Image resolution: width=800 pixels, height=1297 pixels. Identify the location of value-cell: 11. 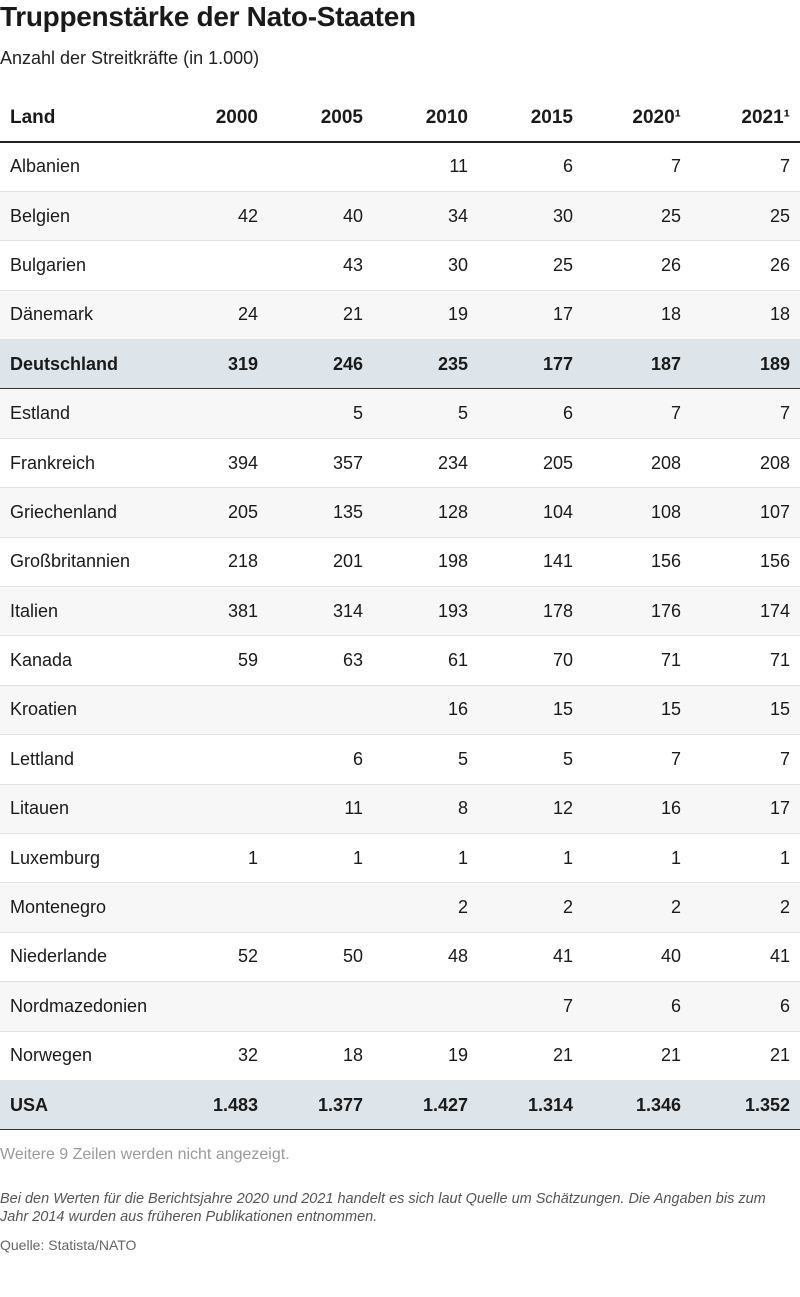
(320, 809).